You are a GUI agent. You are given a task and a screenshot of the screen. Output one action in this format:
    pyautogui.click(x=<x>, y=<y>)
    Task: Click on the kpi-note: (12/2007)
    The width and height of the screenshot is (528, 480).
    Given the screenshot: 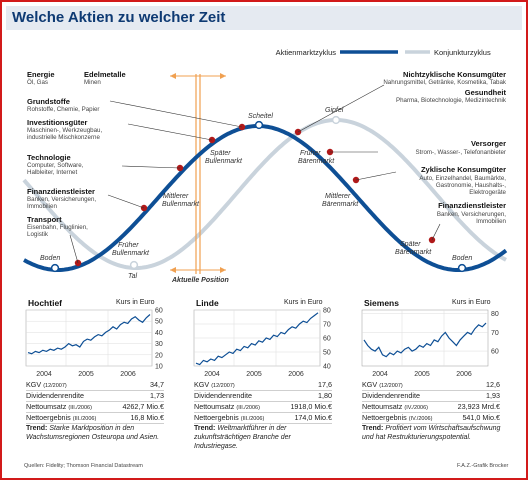 What is the action you would take?
    pyautogui.click(x=55, y=386)
    